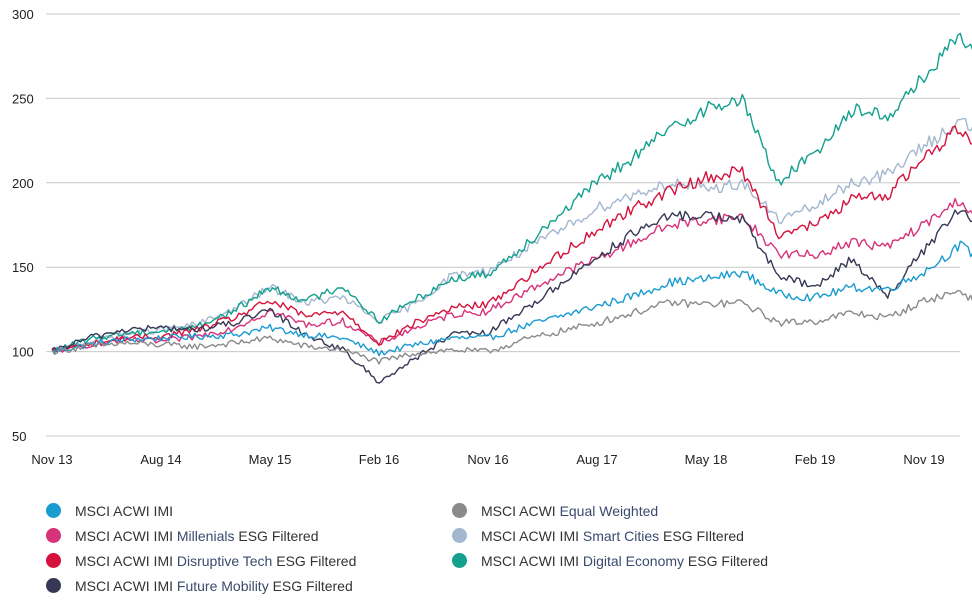  I want to click on x-tick-label: May 15, so click(270, 459).